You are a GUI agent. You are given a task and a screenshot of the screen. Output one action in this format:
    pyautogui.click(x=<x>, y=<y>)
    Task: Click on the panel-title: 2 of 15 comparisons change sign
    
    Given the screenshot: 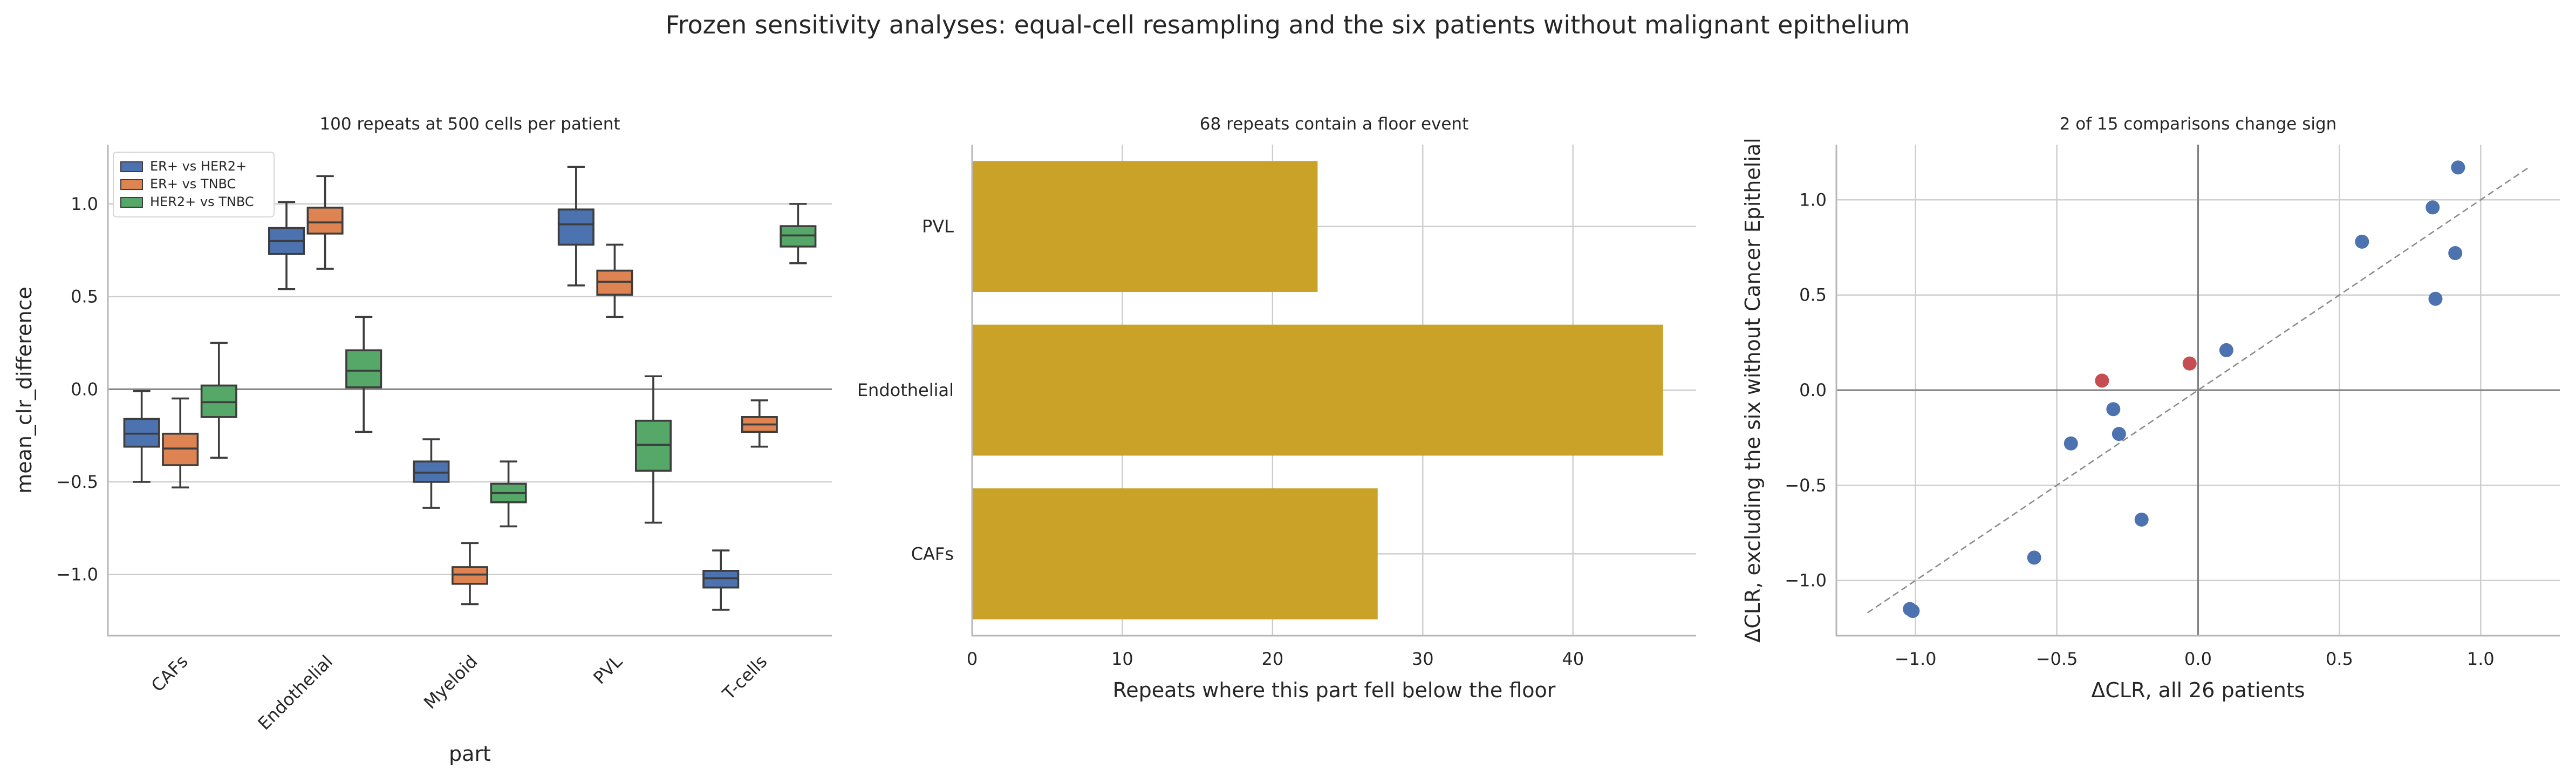 What is the action you would take?
    pyautogui.click(x=2198, y=124)
    